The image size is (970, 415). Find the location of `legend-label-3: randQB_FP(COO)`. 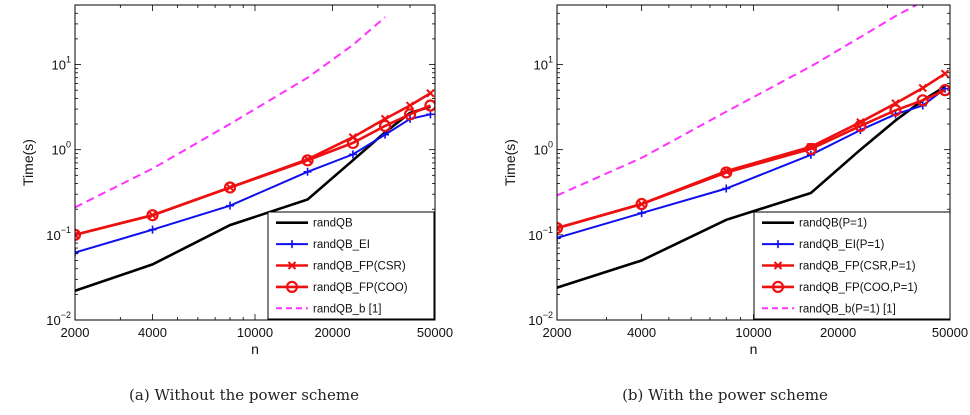

legend-label-3: randQB_FP(COO) is located at coordinates (360, 288).